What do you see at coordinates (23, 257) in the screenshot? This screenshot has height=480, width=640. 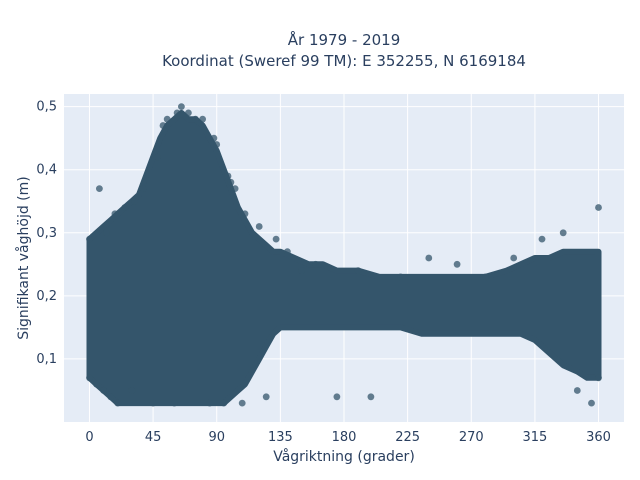 I see `y-axis-title: Signifikant våghöjd (m)` at bounding box center [23, 257].